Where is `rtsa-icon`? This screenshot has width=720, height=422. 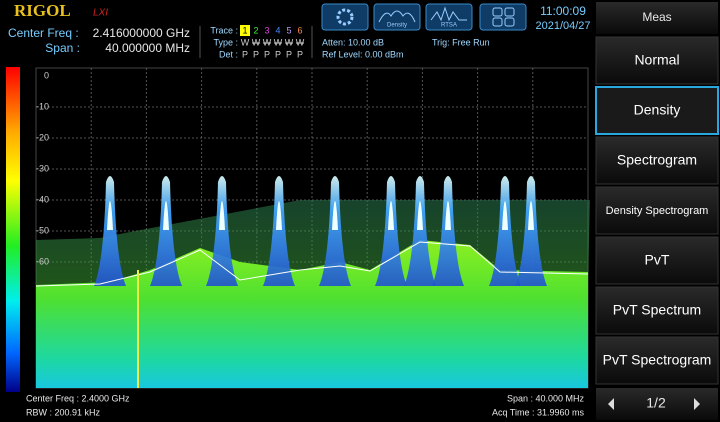 rtsa-icon is located at coordinates (449, 17).